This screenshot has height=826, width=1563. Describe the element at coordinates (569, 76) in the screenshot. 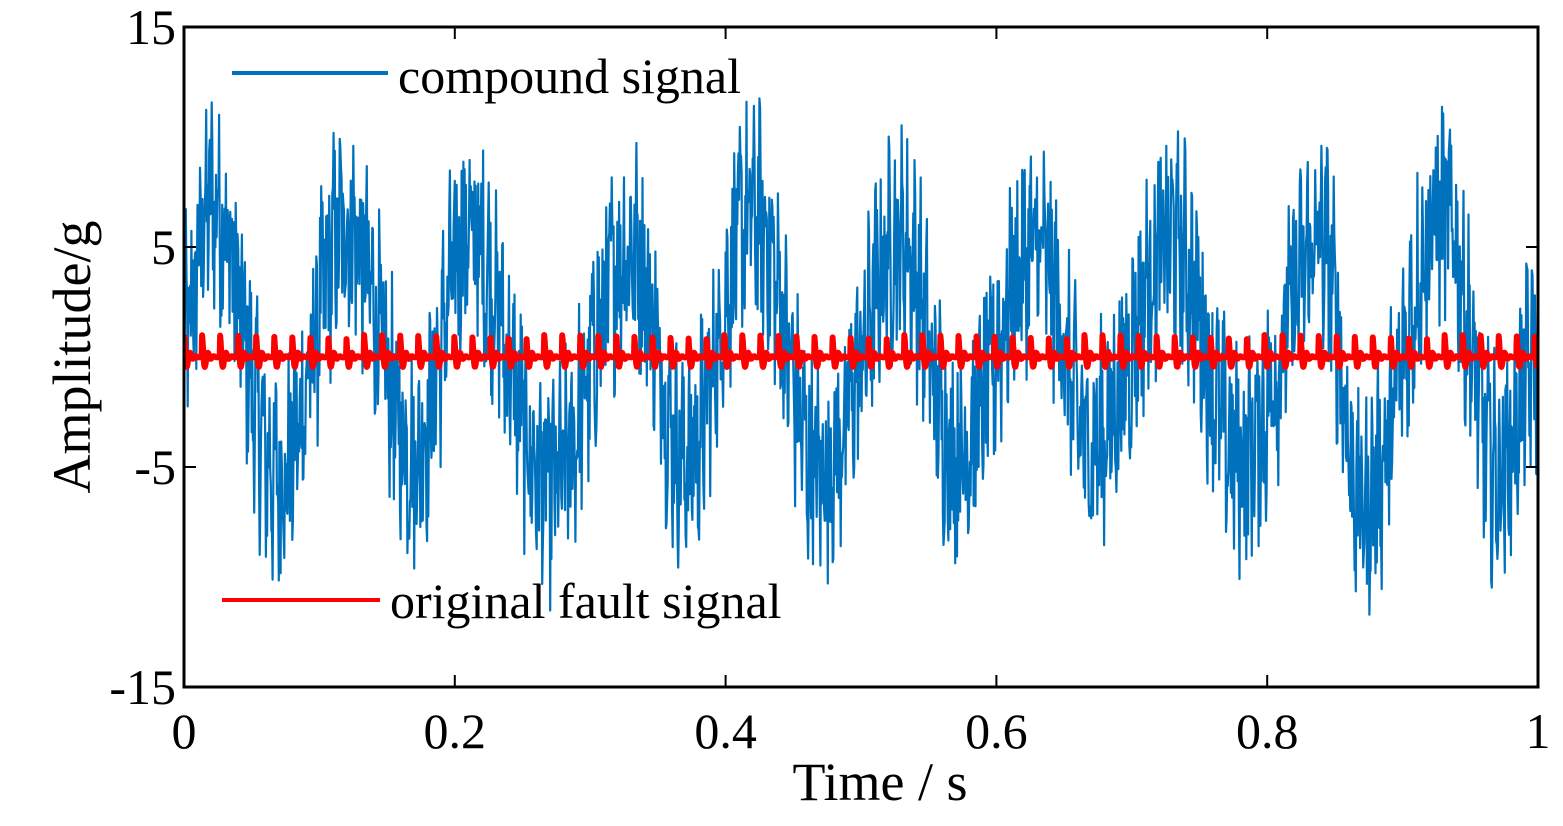

I see `legend-label-compound: compound signal` at that location.